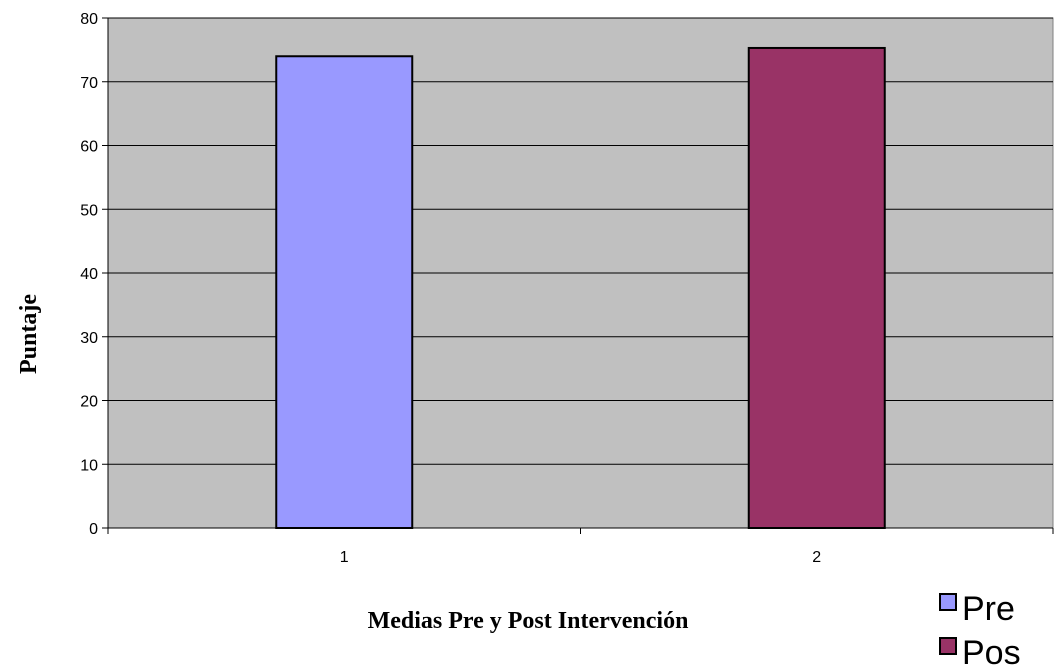  What do you see at coordinates (29, 334) in the screenshot?
I see `y-axis-title: Puntaje` at bounding box center [29, 334].